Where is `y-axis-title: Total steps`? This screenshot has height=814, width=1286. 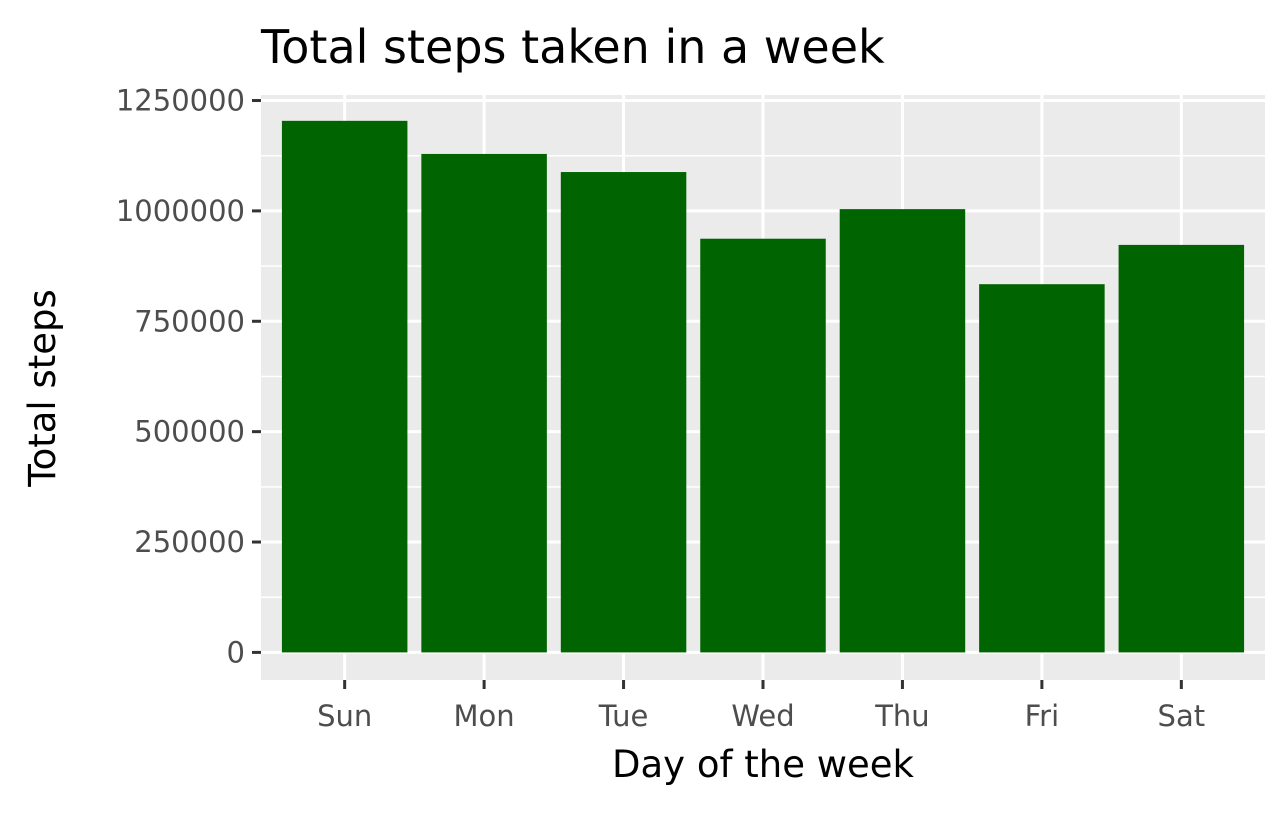
y-axis-title: Total steps is located at coordinates (42, 388).